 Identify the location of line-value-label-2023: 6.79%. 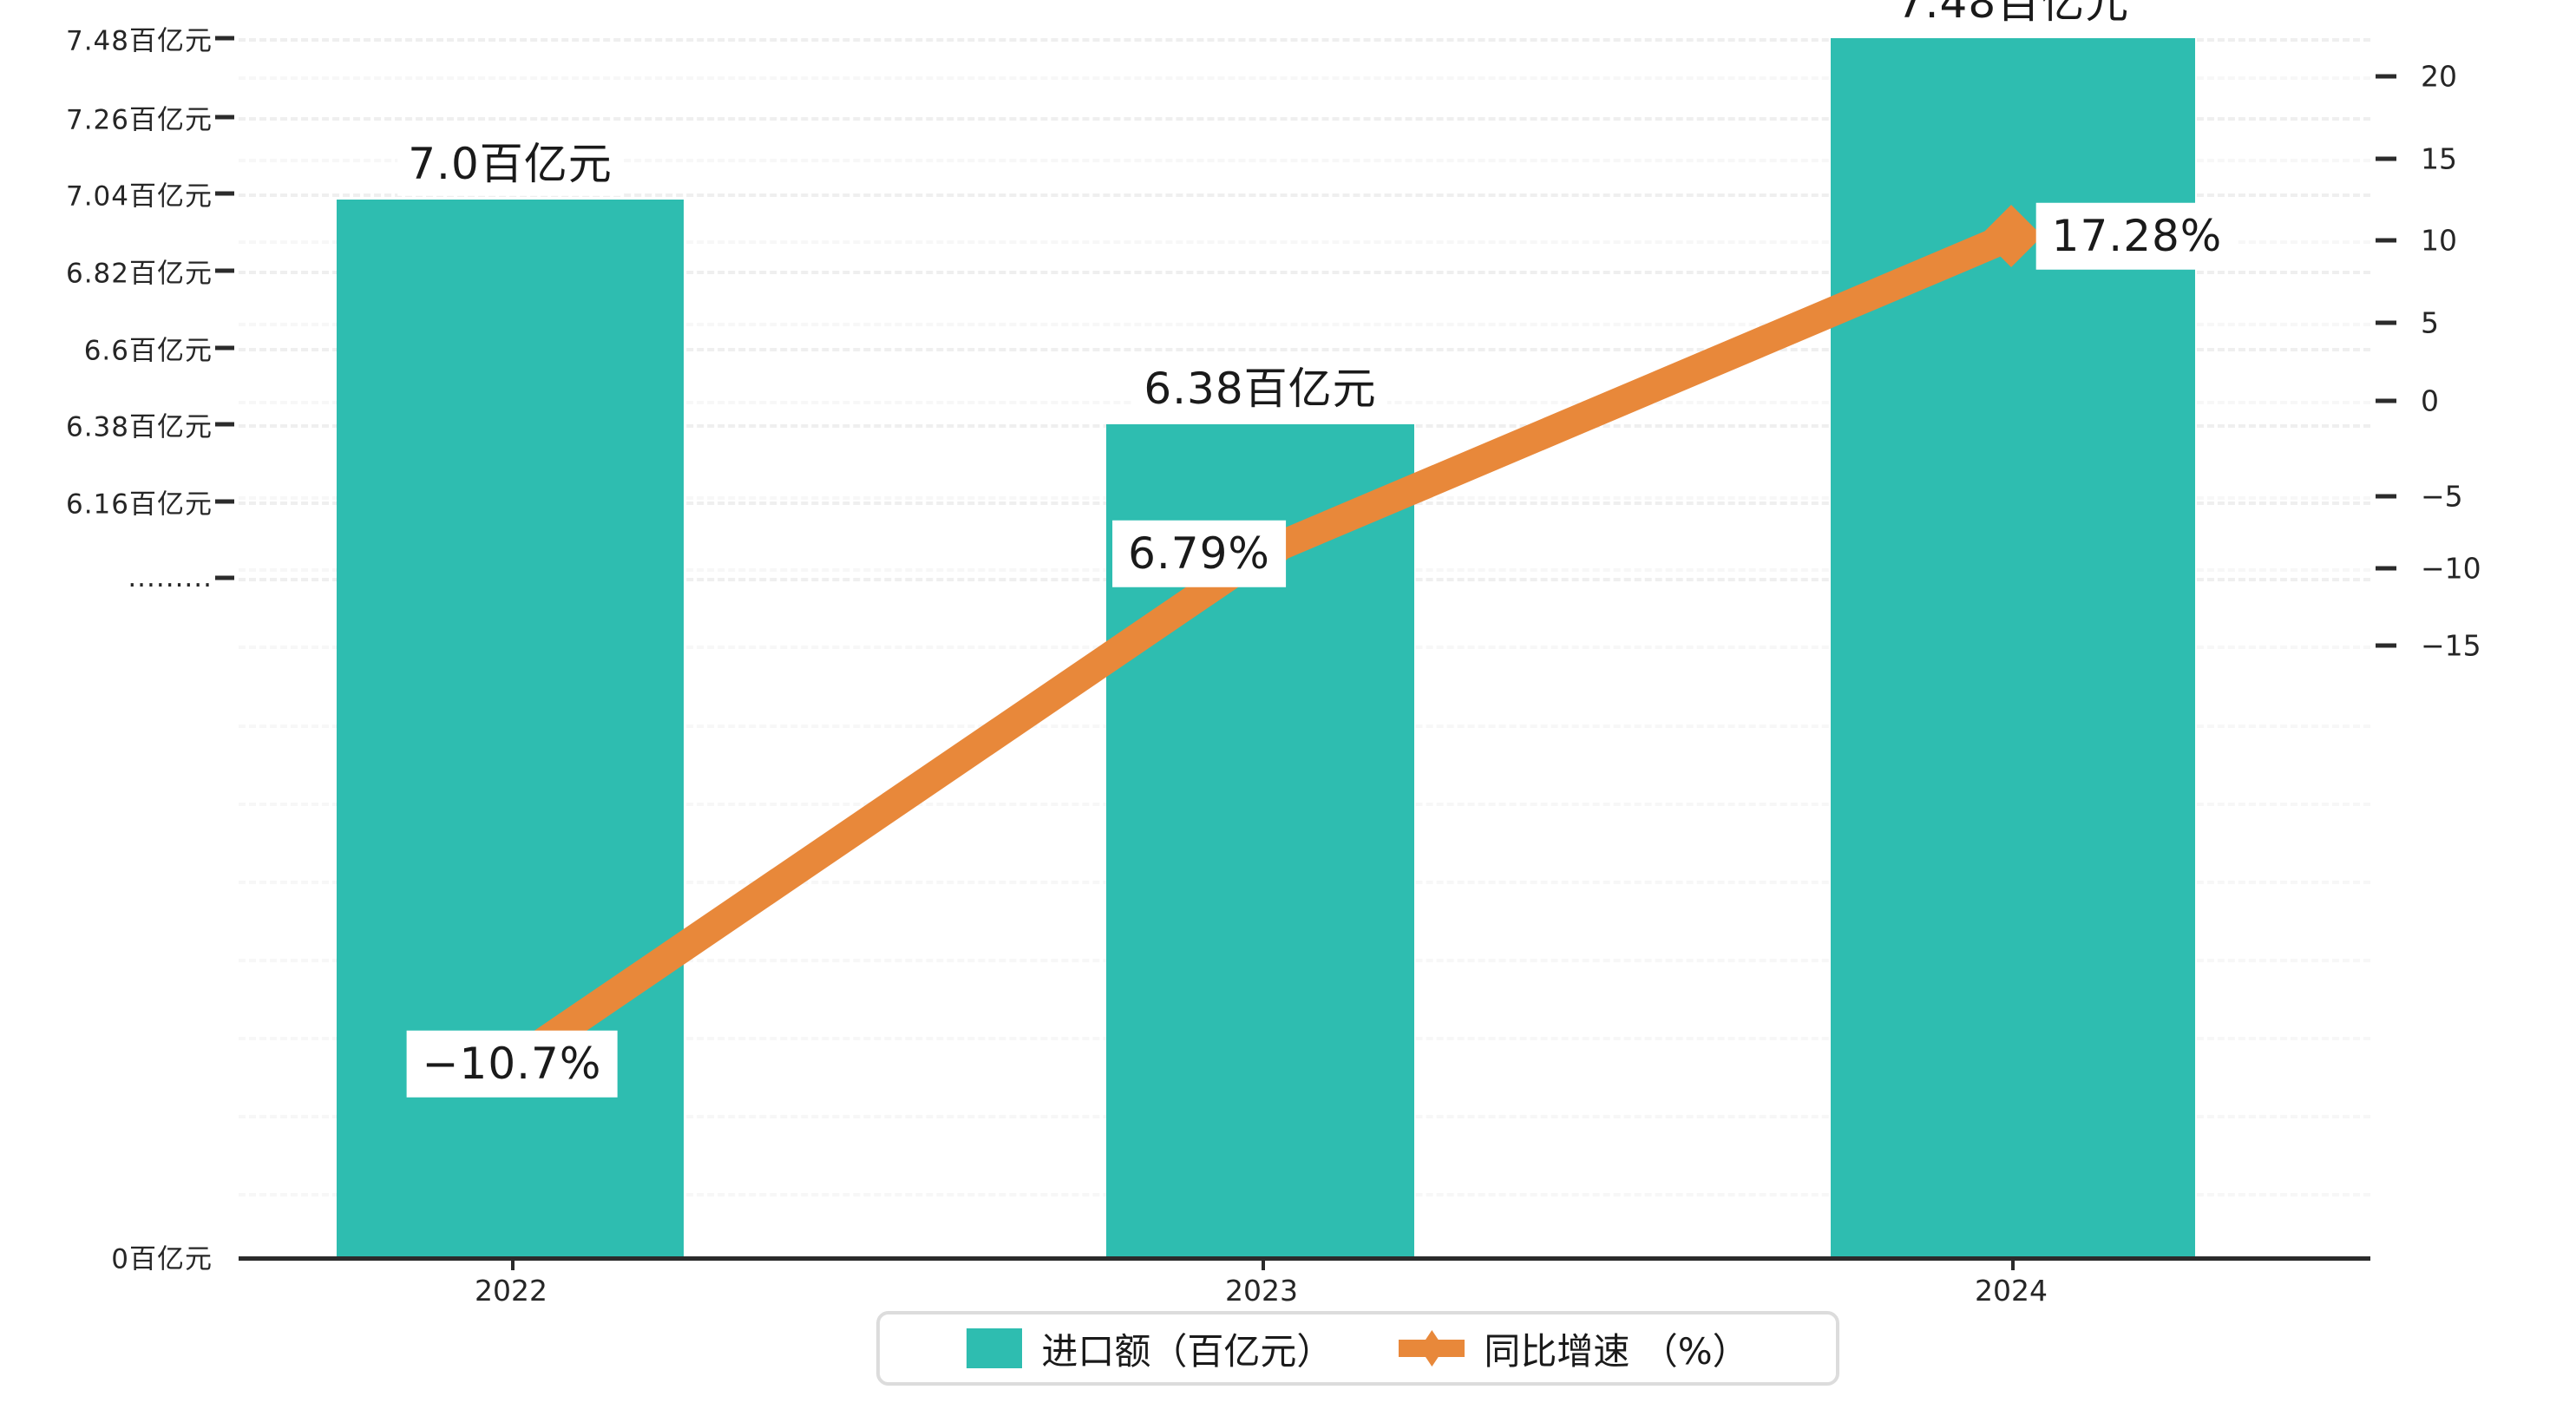
(1199, 553).